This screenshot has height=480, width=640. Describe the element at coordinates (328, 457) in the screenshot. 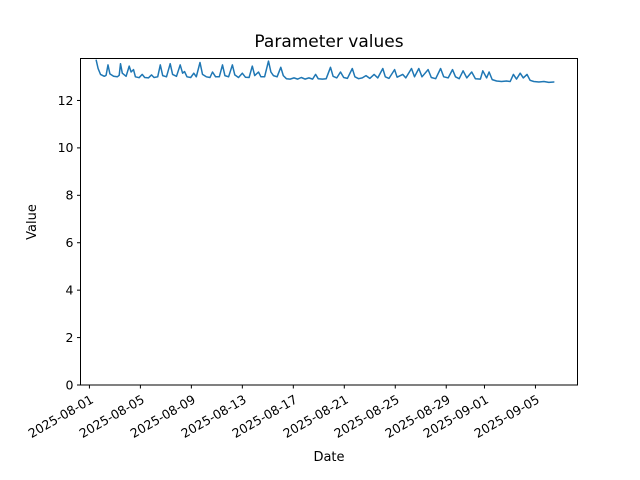

I see `x-axis-label: Date` at that location.